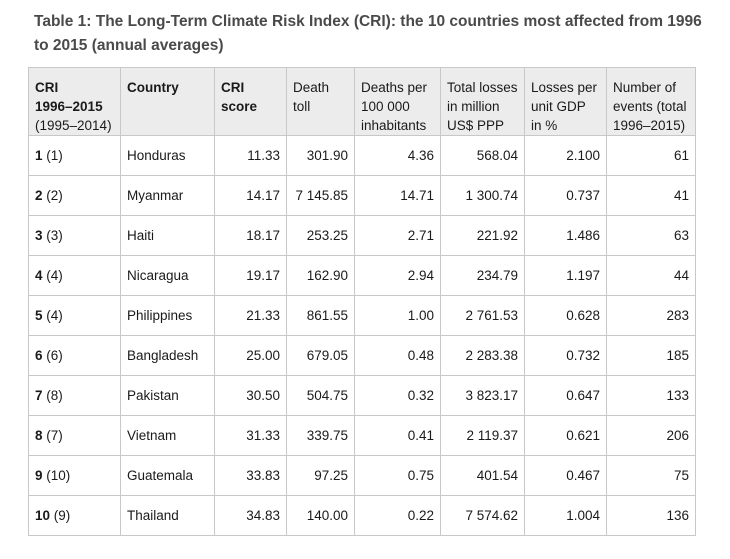  What do you see at coordinates (565, 235) in the screenshot?
I see `cell-losses-per-gdp: 1.486` at bounding box center [565, 235].